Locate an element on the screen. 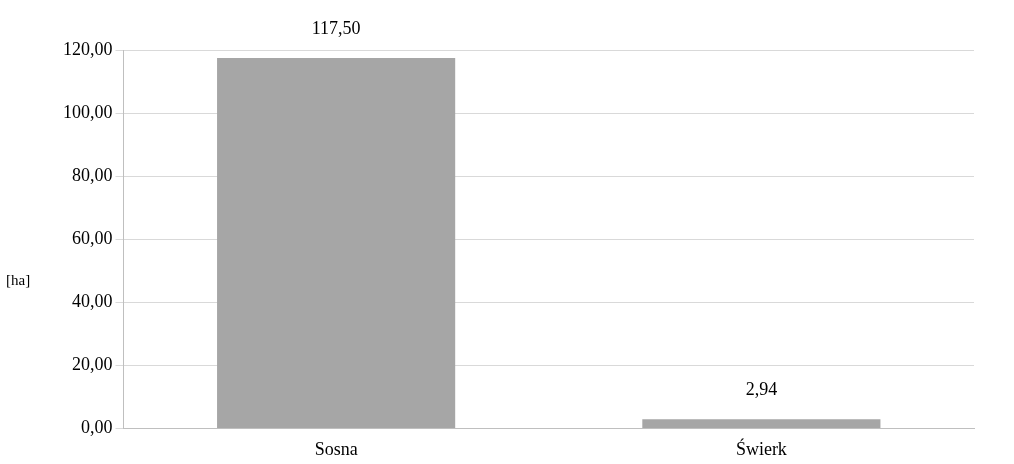  y-tick-label: 80,00 is located at coordinates (92, 174).